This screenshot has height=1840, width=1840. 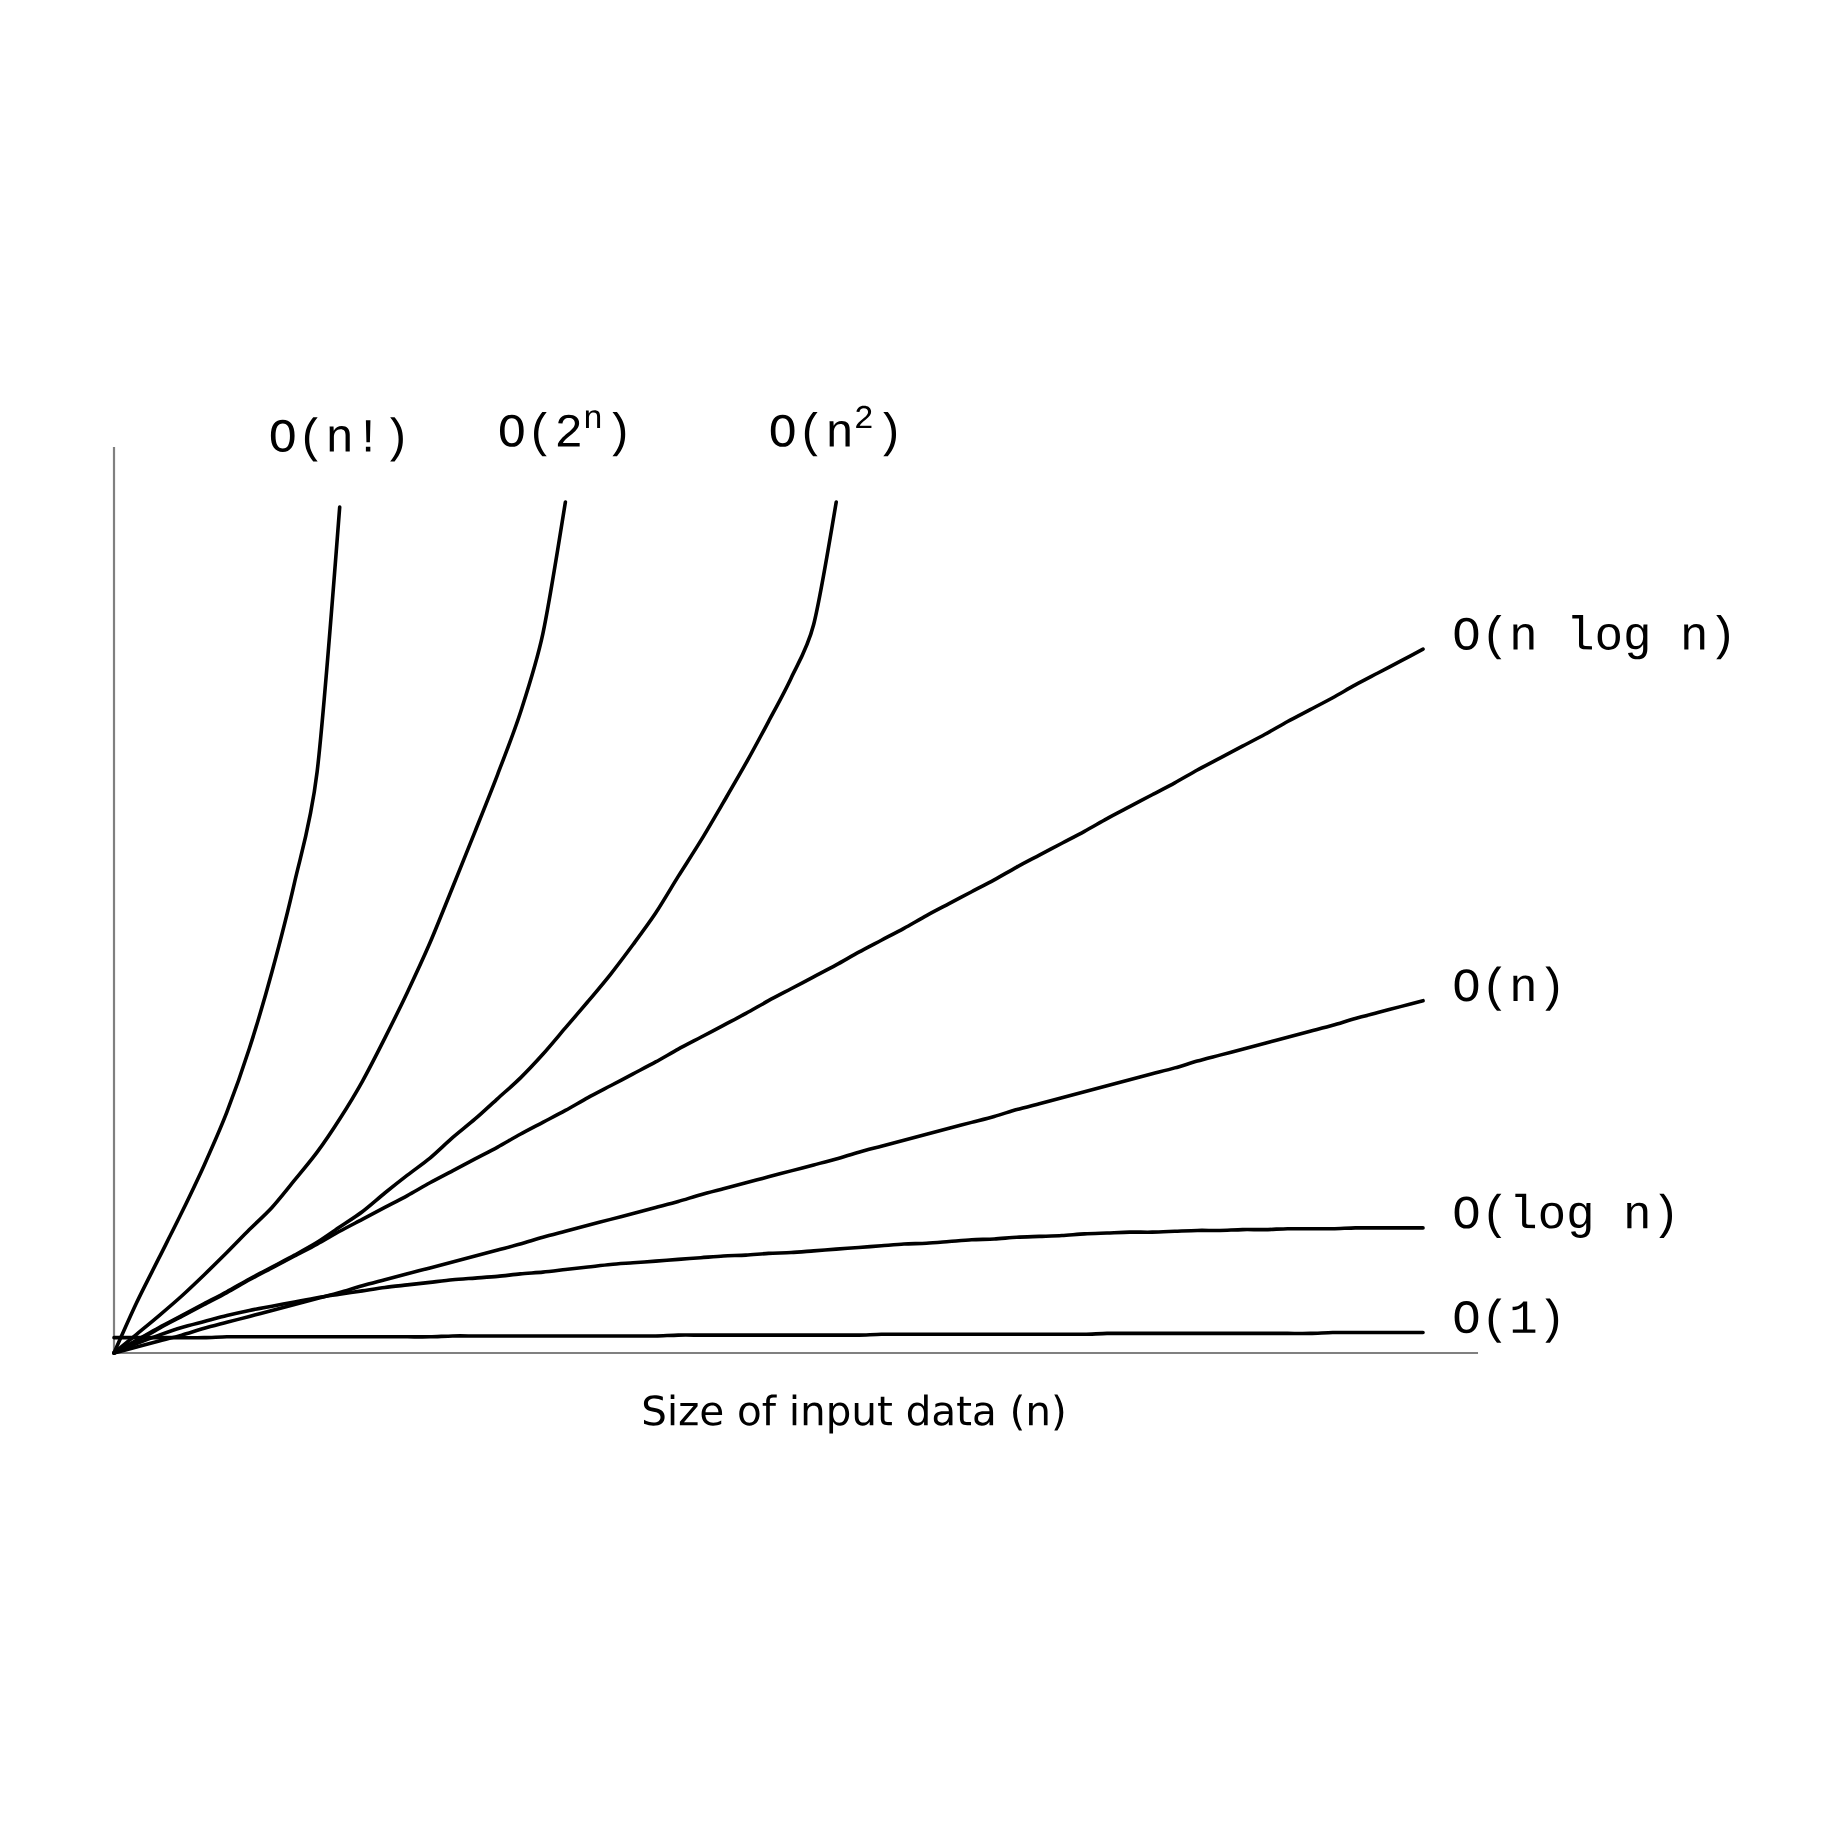 I want to click on series-label: O(log n), so click(x=1563, y=1216).